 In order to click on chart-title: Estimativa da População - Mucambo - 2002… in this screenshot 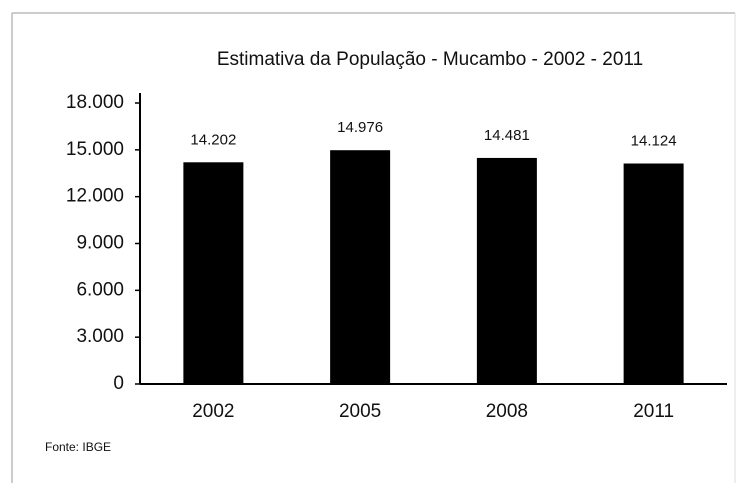, I will do `click(430, 59)`.